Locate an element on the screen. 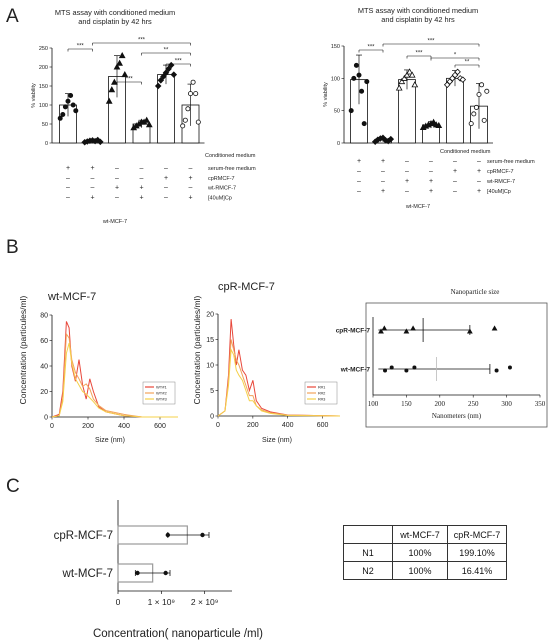 The image size is (550, 644). significance-label: ** is located at coordinates (166, 51).